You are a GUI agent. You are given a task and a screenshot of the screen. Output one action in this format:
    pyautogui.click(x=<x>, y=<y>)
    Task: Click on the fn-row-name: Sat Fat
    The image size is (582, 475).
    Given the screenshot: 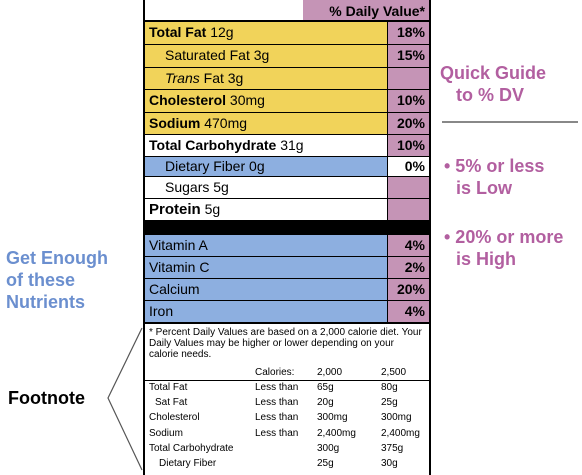 What is the action you would take?
    pyautogui.click(x=171, y=402)
    